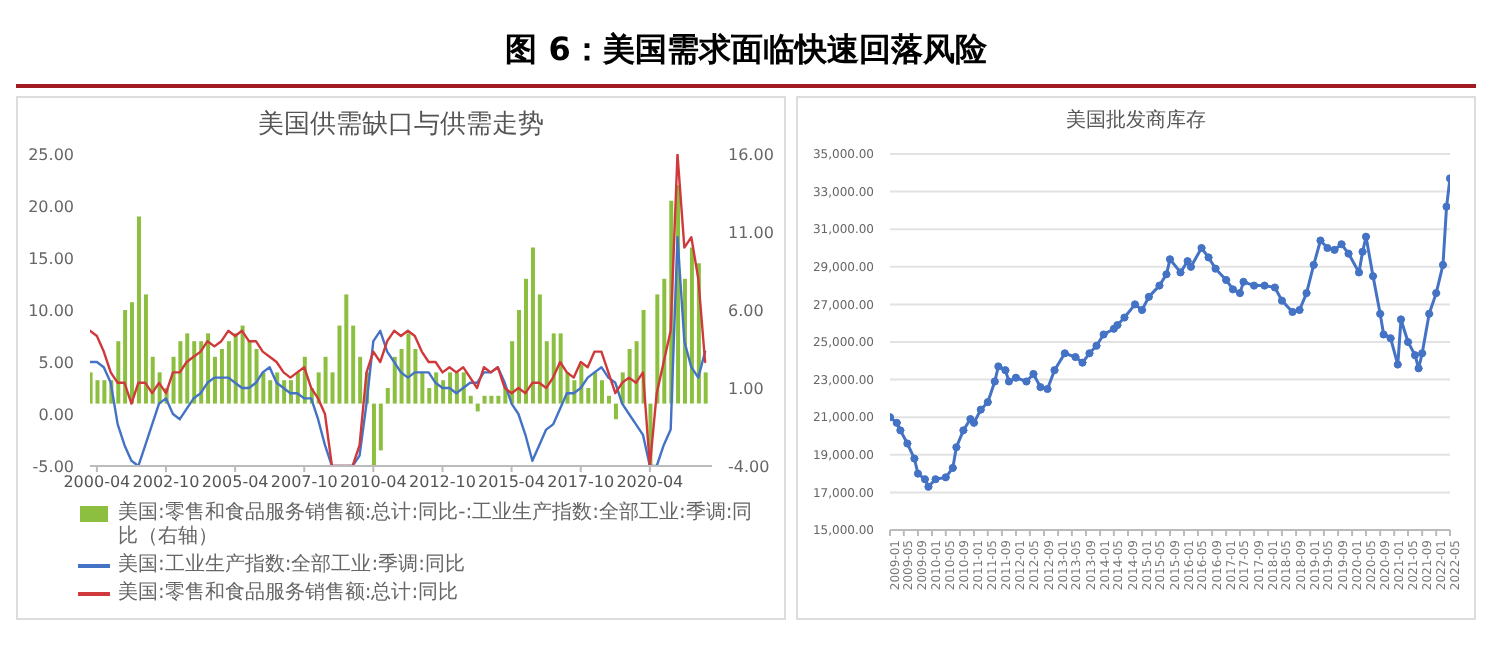  I want to click on legend-label: 美国:工业生产指数:全部工业:季调:同比, so click(291, 566).